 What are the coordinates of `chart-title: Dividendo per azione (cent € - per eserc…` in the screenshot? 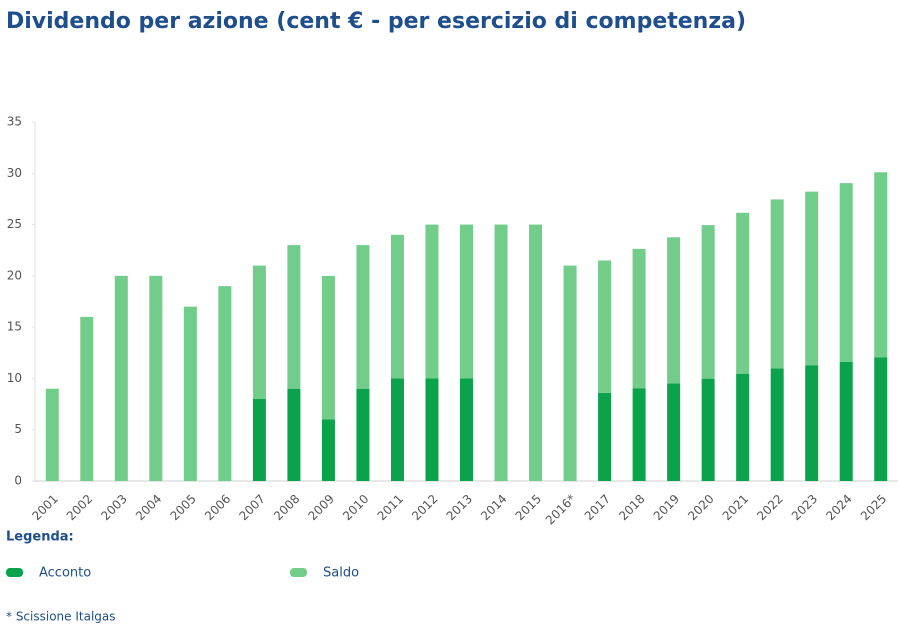 It's located at (376, 21).